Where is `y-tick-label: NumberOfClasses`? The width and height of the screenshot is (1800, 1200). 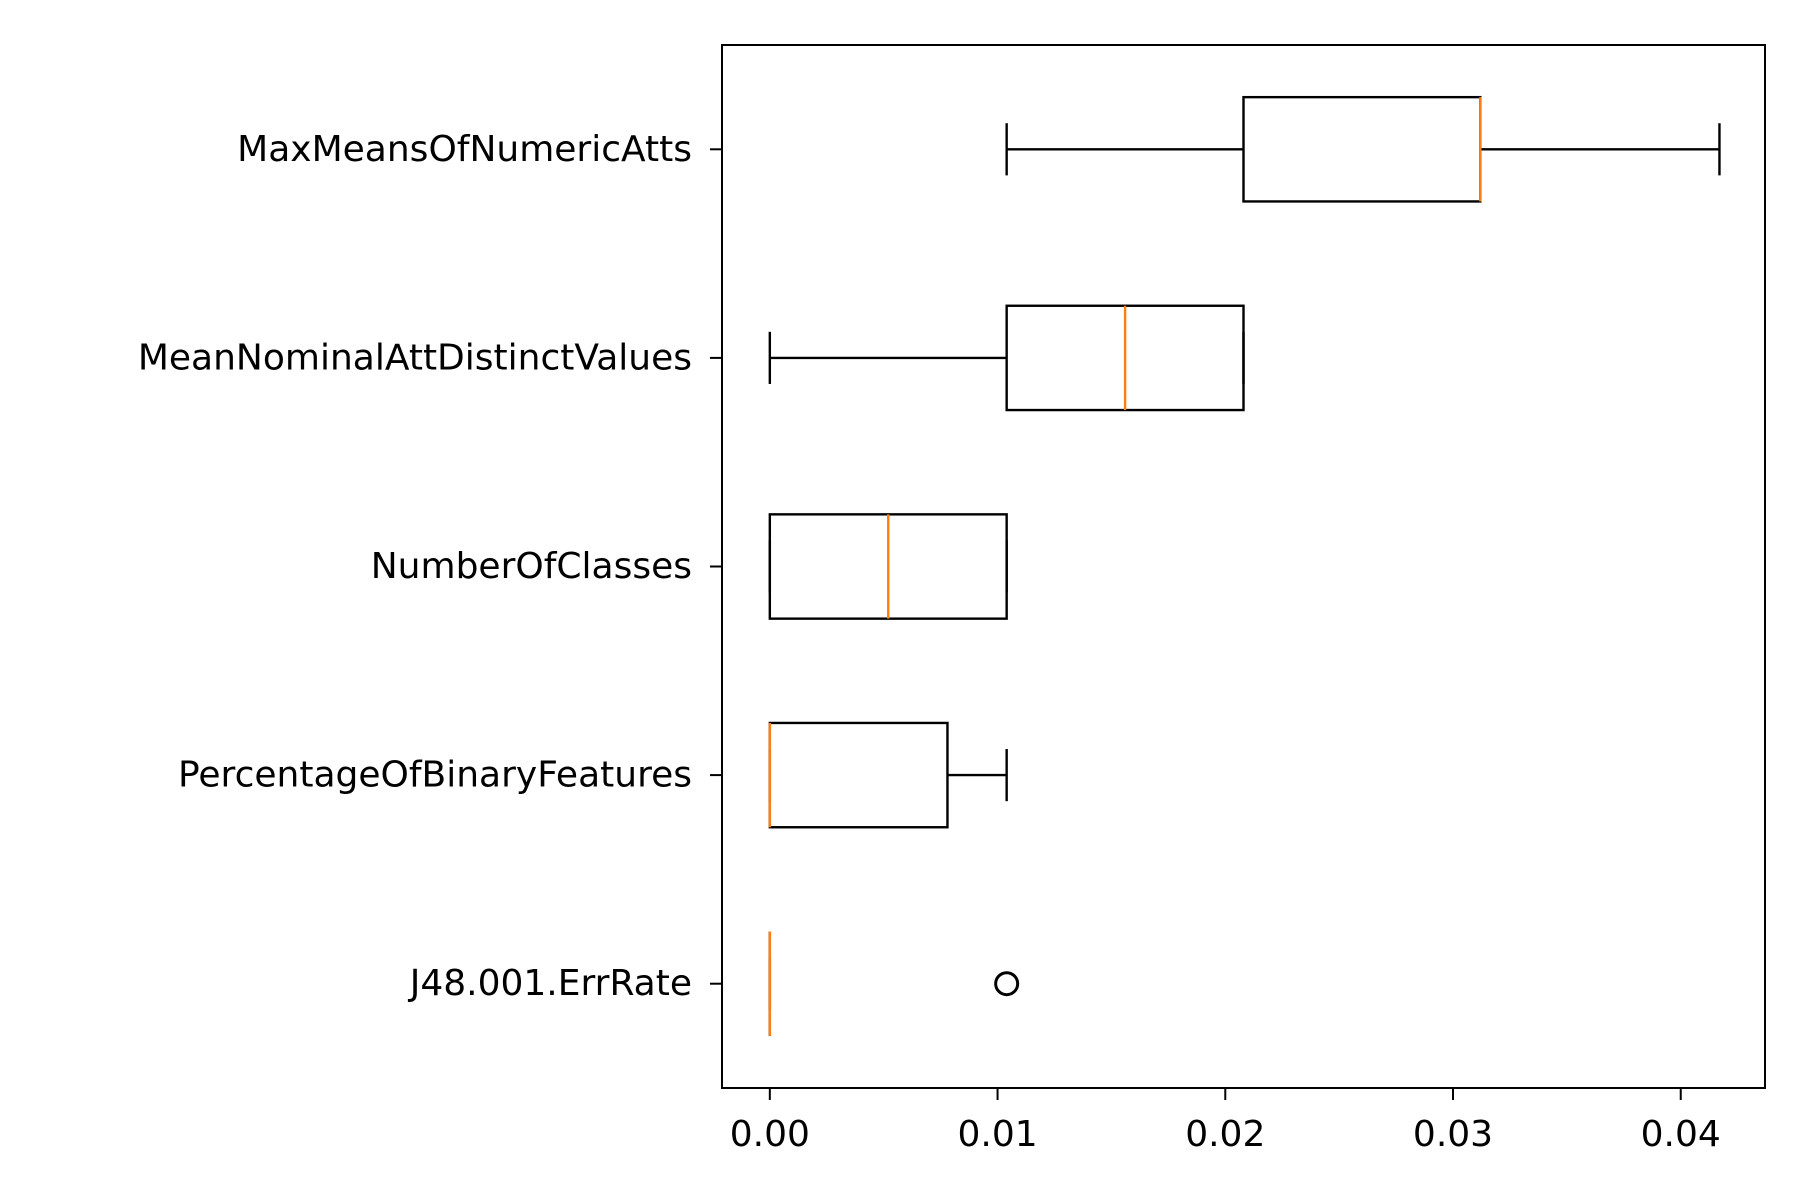 y-tick-label: NumberOfClasses is located at coordinates (531, 566).